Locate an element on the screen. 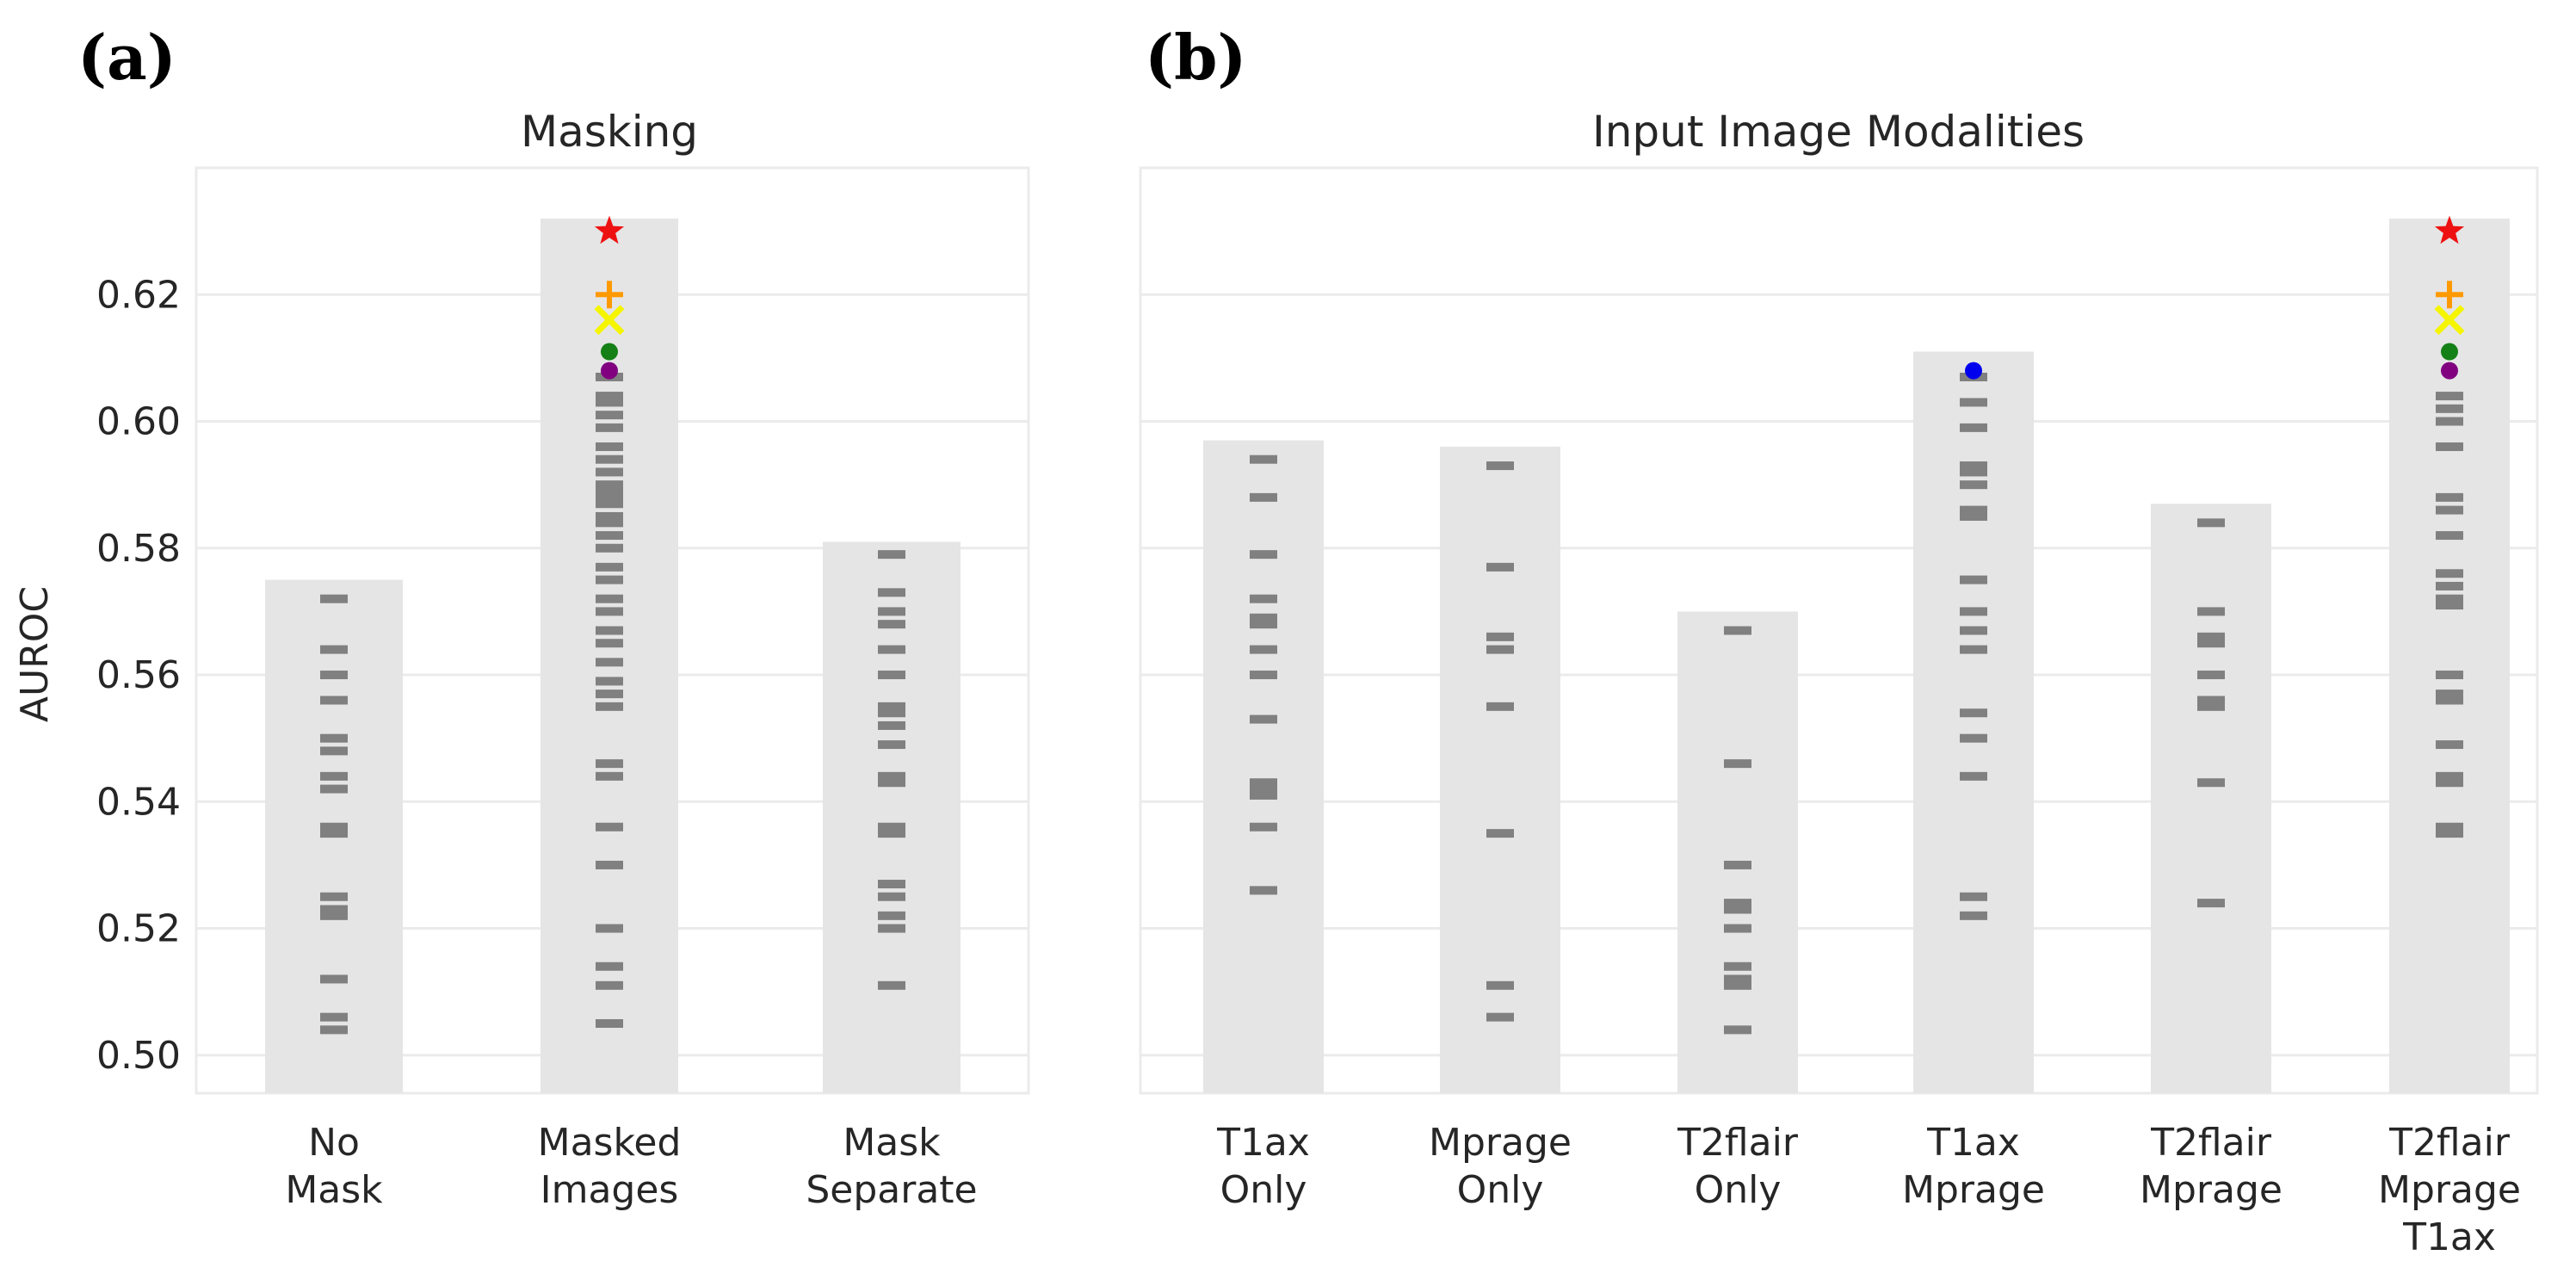  y-tick-label: 0.62 is located at coordinates (138, 295).